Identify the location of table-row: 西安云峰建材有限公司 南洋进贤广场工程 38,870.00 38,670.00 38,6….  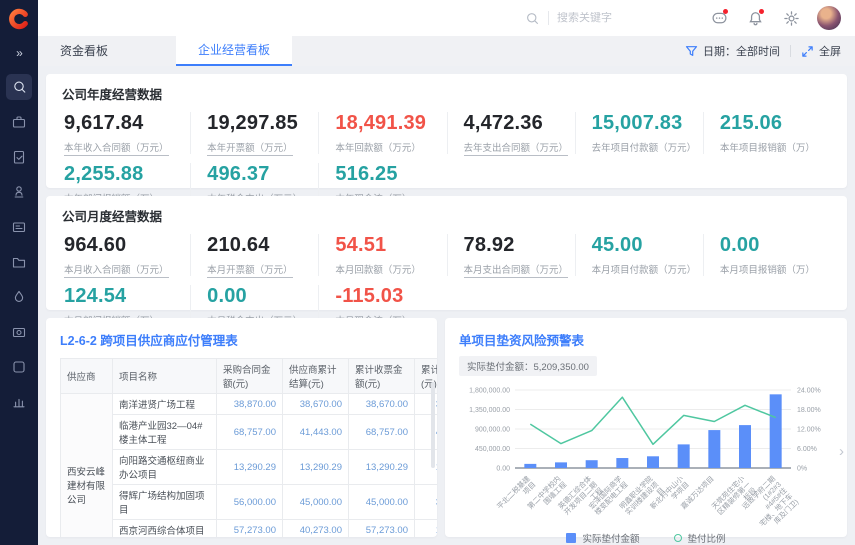
(248, 465).